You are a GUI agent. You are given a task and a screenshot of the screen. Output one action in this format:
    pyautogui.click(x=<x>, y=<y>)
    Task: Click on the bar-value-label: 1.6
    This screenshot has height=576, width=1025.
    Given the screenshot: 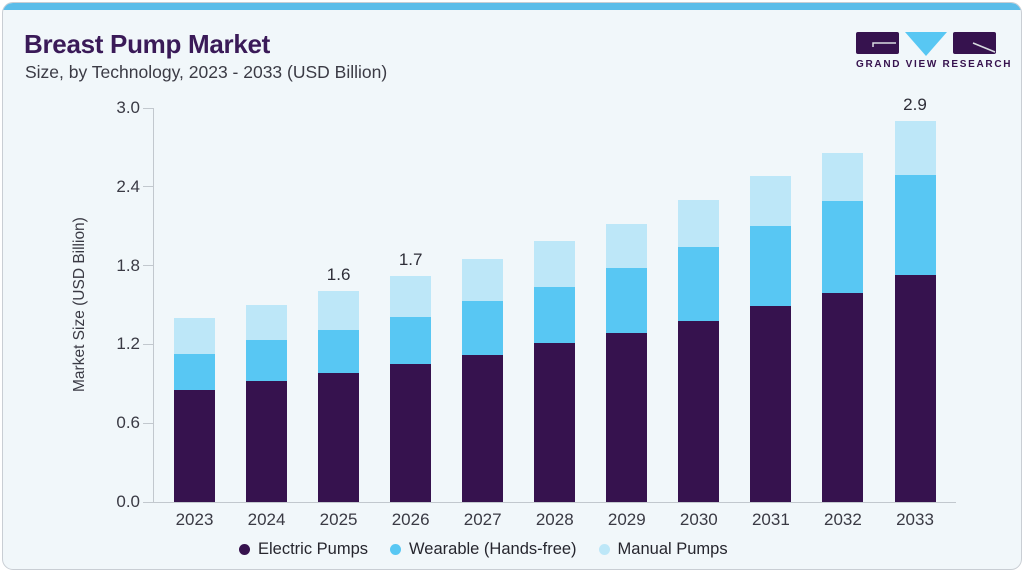 What is the action you would take?
    pyautogui.click(x=338, y=274)
    